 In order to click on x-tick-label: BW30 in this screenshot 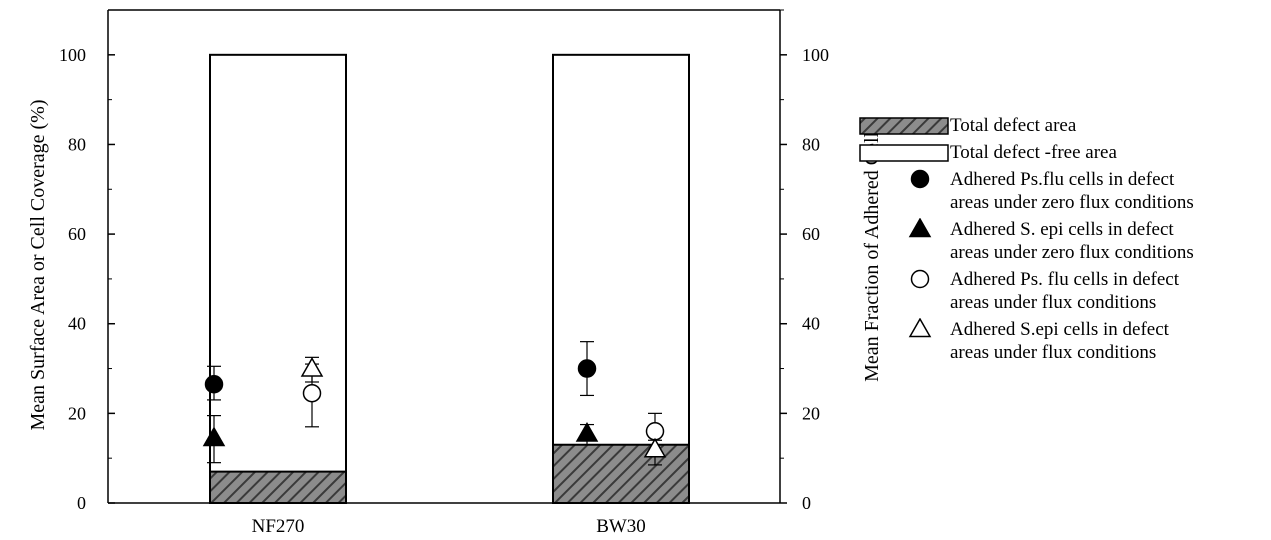, I will do `click(621, 526)`.